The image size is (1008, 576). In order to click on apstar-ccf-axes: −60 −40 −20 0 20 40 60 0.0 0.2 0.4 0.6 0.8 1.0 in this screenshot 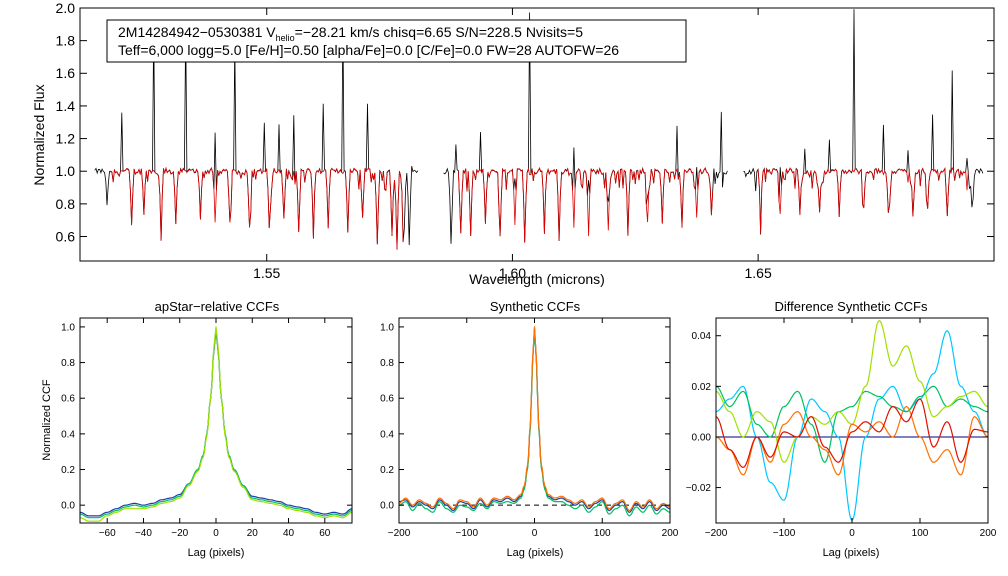, I will do `click(206, 428)`.